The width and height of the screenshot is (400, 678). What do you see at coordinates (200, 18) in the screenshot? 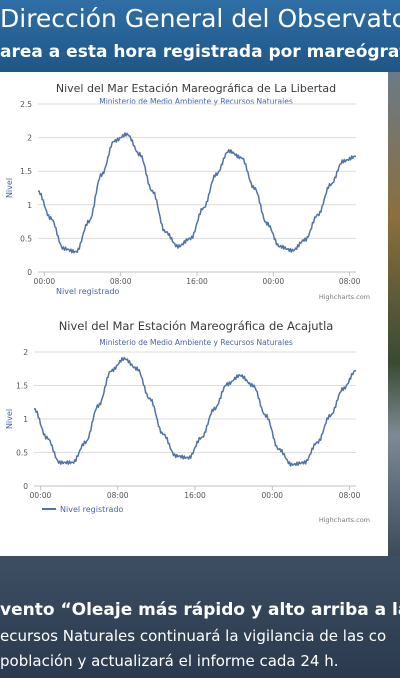
I see `page-title: Dirección General del Observatorio` at bounding box center [200, 18].